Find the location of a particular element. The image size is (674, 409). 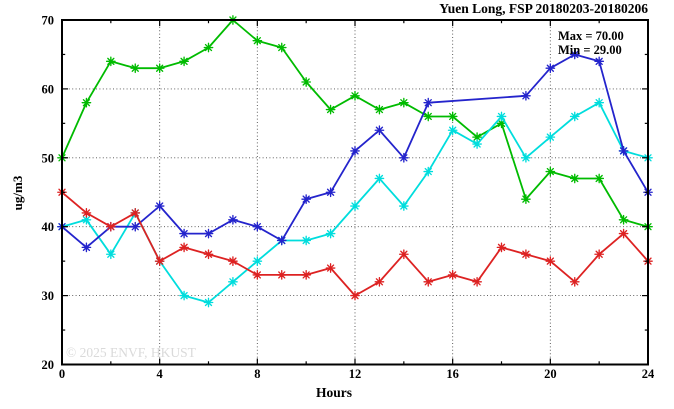

y-axis-label: ug/m3 is located at coordinates (17, 192).